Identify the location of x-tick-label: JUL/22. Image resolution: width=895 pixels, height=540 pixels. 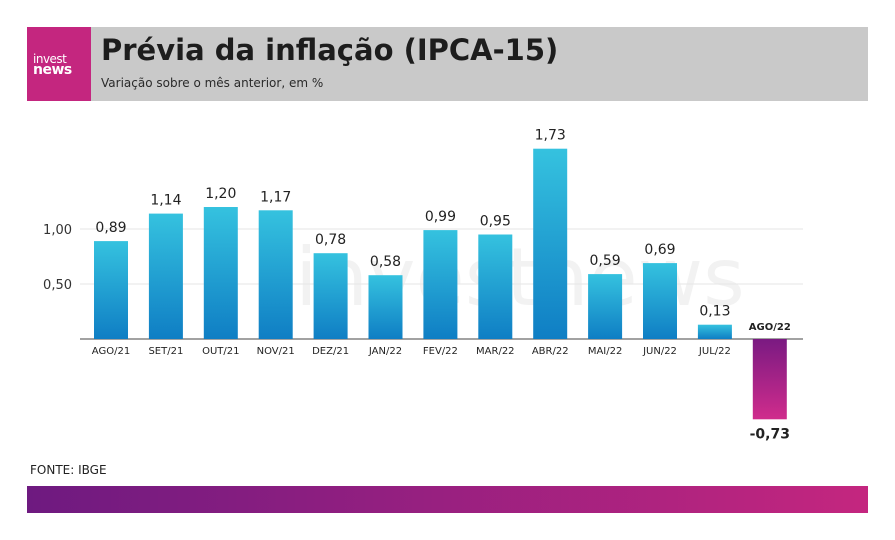
(714, 351).